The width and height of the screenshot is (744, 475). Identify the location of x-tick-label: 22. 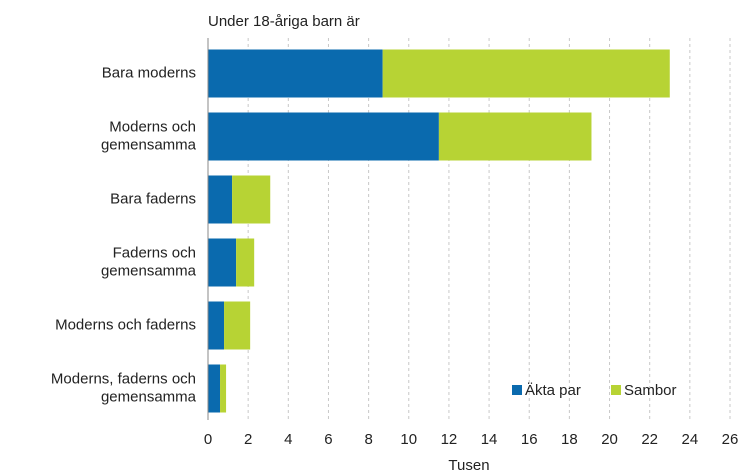
(649, 439).